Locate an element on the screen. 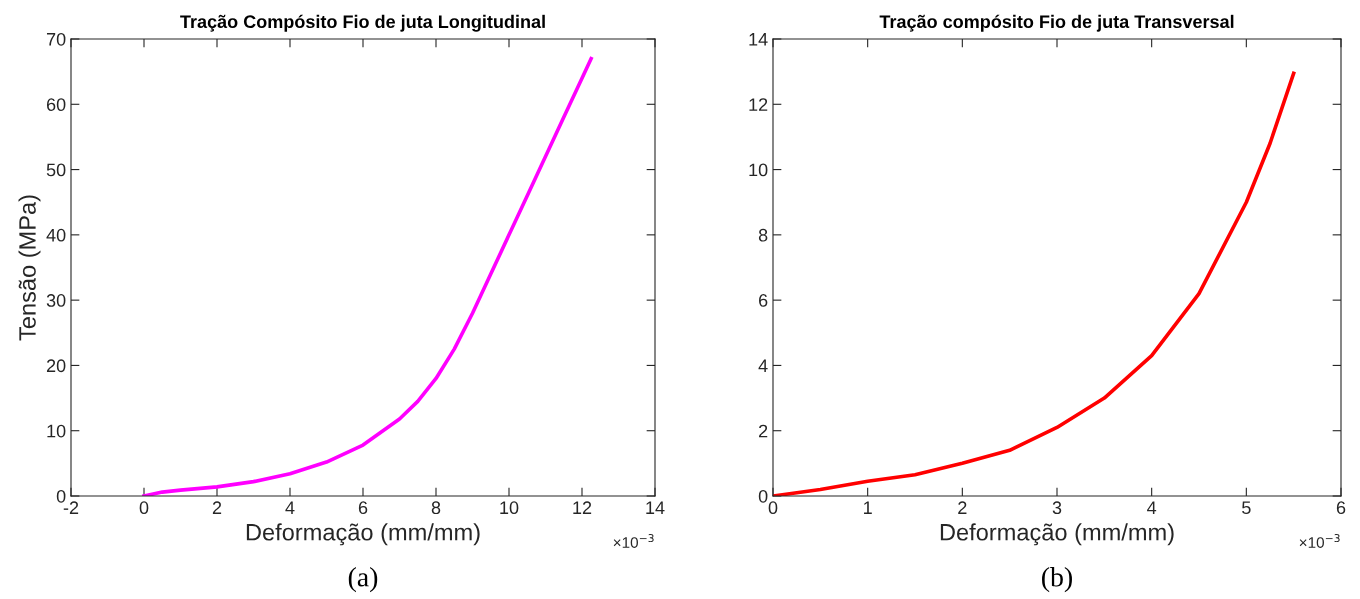  x-tick-label: 8 is located at coordinates (436, 508).